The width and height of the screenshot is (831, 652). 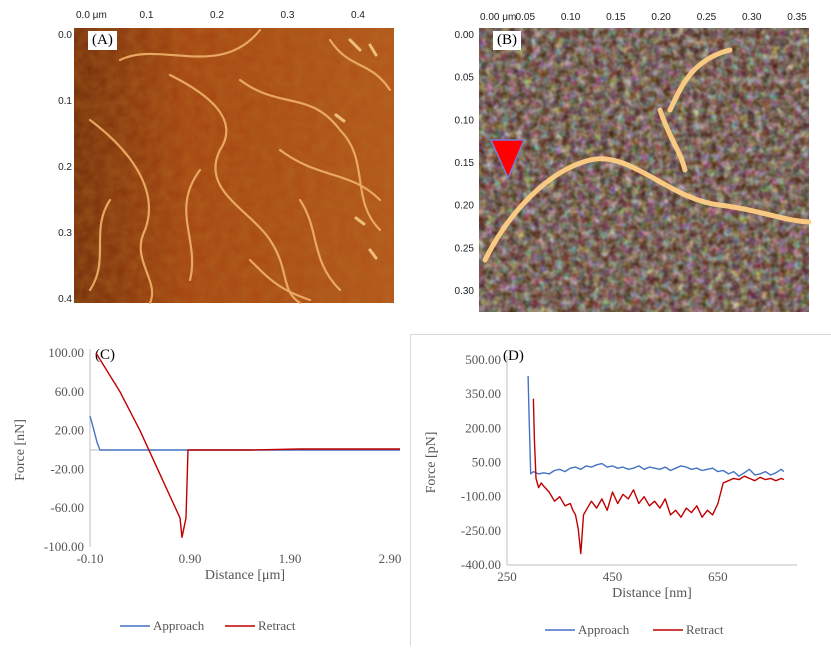 I want to click on y-tick-label: 100.00, so click(x=66, y=352).